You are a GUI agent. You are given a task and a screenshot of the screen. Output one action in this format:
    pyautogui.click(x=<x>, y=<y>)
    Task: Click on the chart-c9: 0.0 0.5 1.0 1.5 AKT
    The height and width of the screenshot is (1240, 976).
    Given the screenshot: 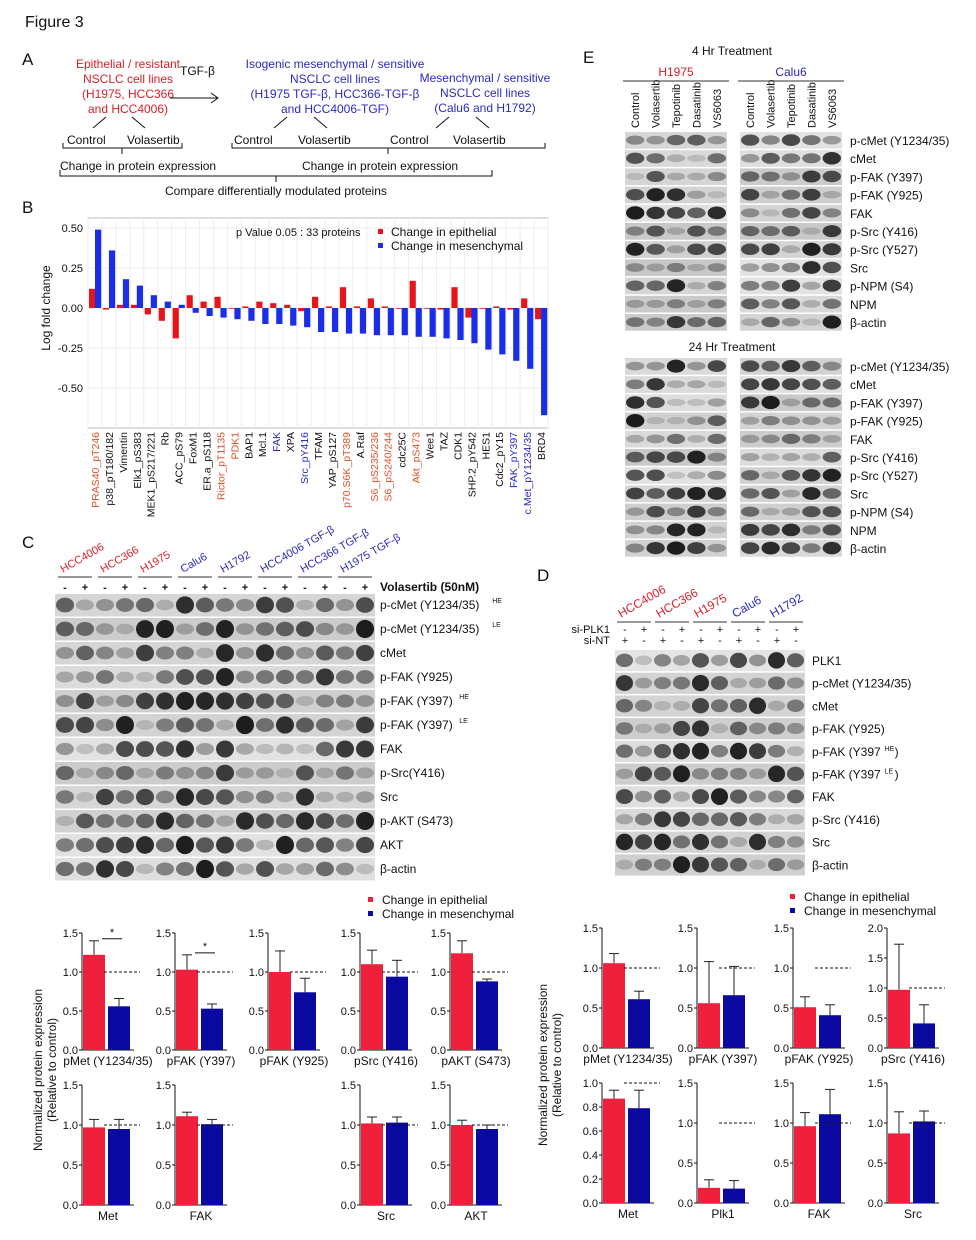 What is the action you would take?
    pyautogui.click(x=469, y=1151)
    